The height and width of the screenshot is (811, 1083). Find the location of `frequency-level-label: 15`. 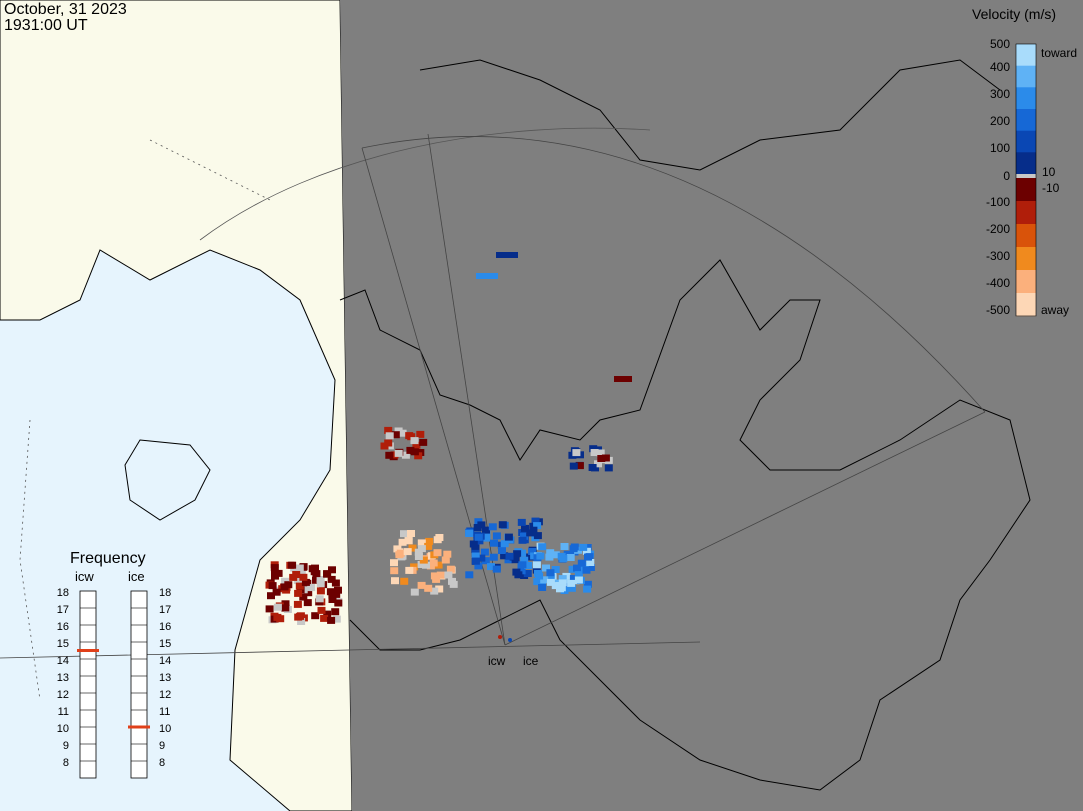

frequency-level-label: 15 is located at coordinates (63, 644).